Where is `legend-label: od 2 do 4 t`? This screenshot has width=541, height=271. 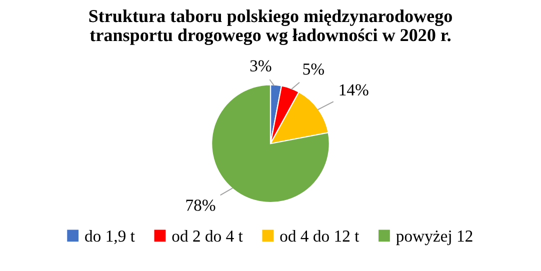
legend-label: od 2 do 4 t is located at coordinates (207, 236).